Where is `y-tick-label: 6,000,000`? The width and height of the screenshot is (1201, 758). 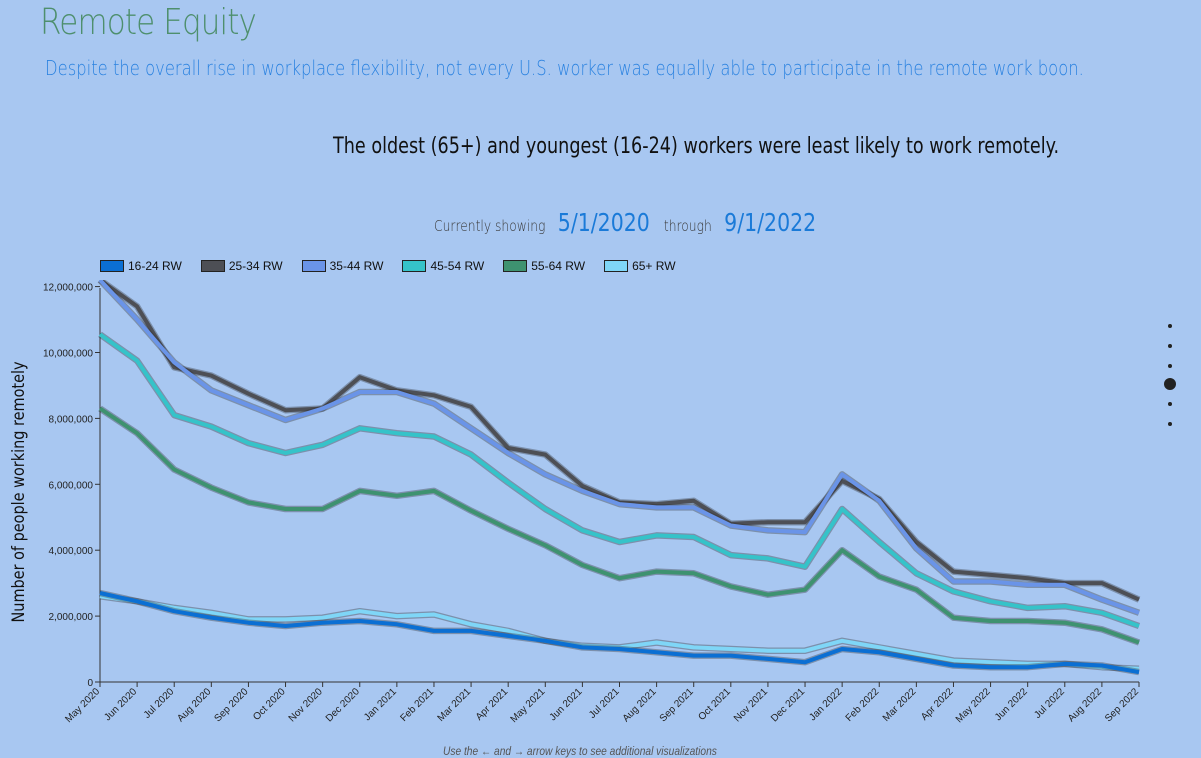 y-tick-label: 6,000,000 is located at coordinates (71, 485).